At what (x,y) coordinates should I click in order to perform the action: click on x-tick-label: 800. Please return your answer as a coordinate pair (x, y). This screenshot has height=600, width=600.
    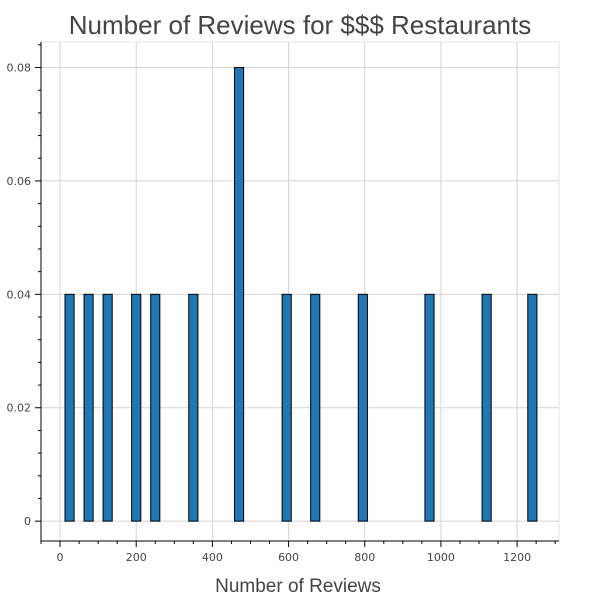
    Looking at the image, I should click on (364, 557).